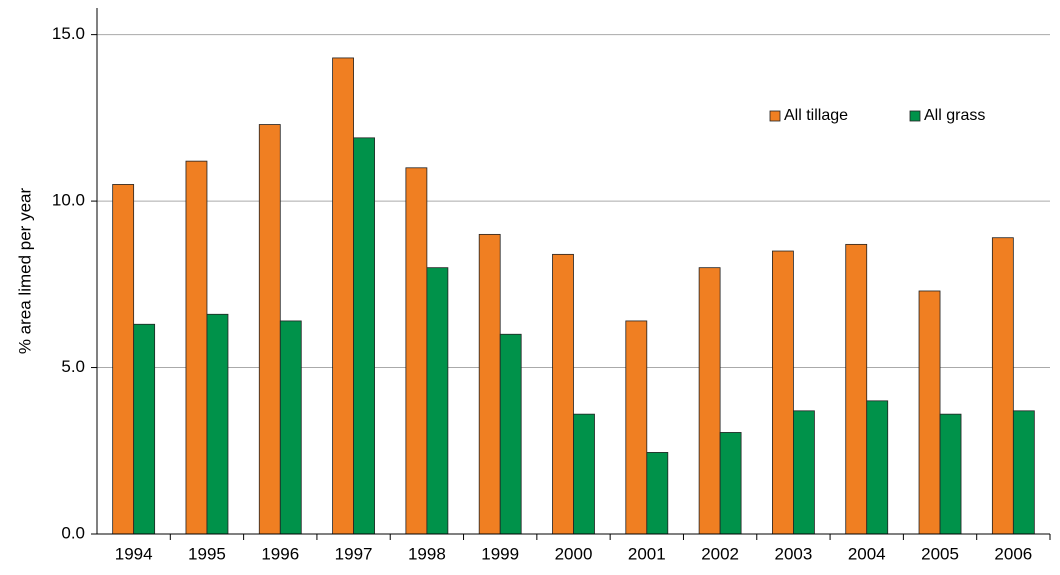 The image size is (1060, 575). What do you see at coordinates (73, 366) in the screenshot?
I see `y-tick-label: 5.0` at bounding box center [73, 366].